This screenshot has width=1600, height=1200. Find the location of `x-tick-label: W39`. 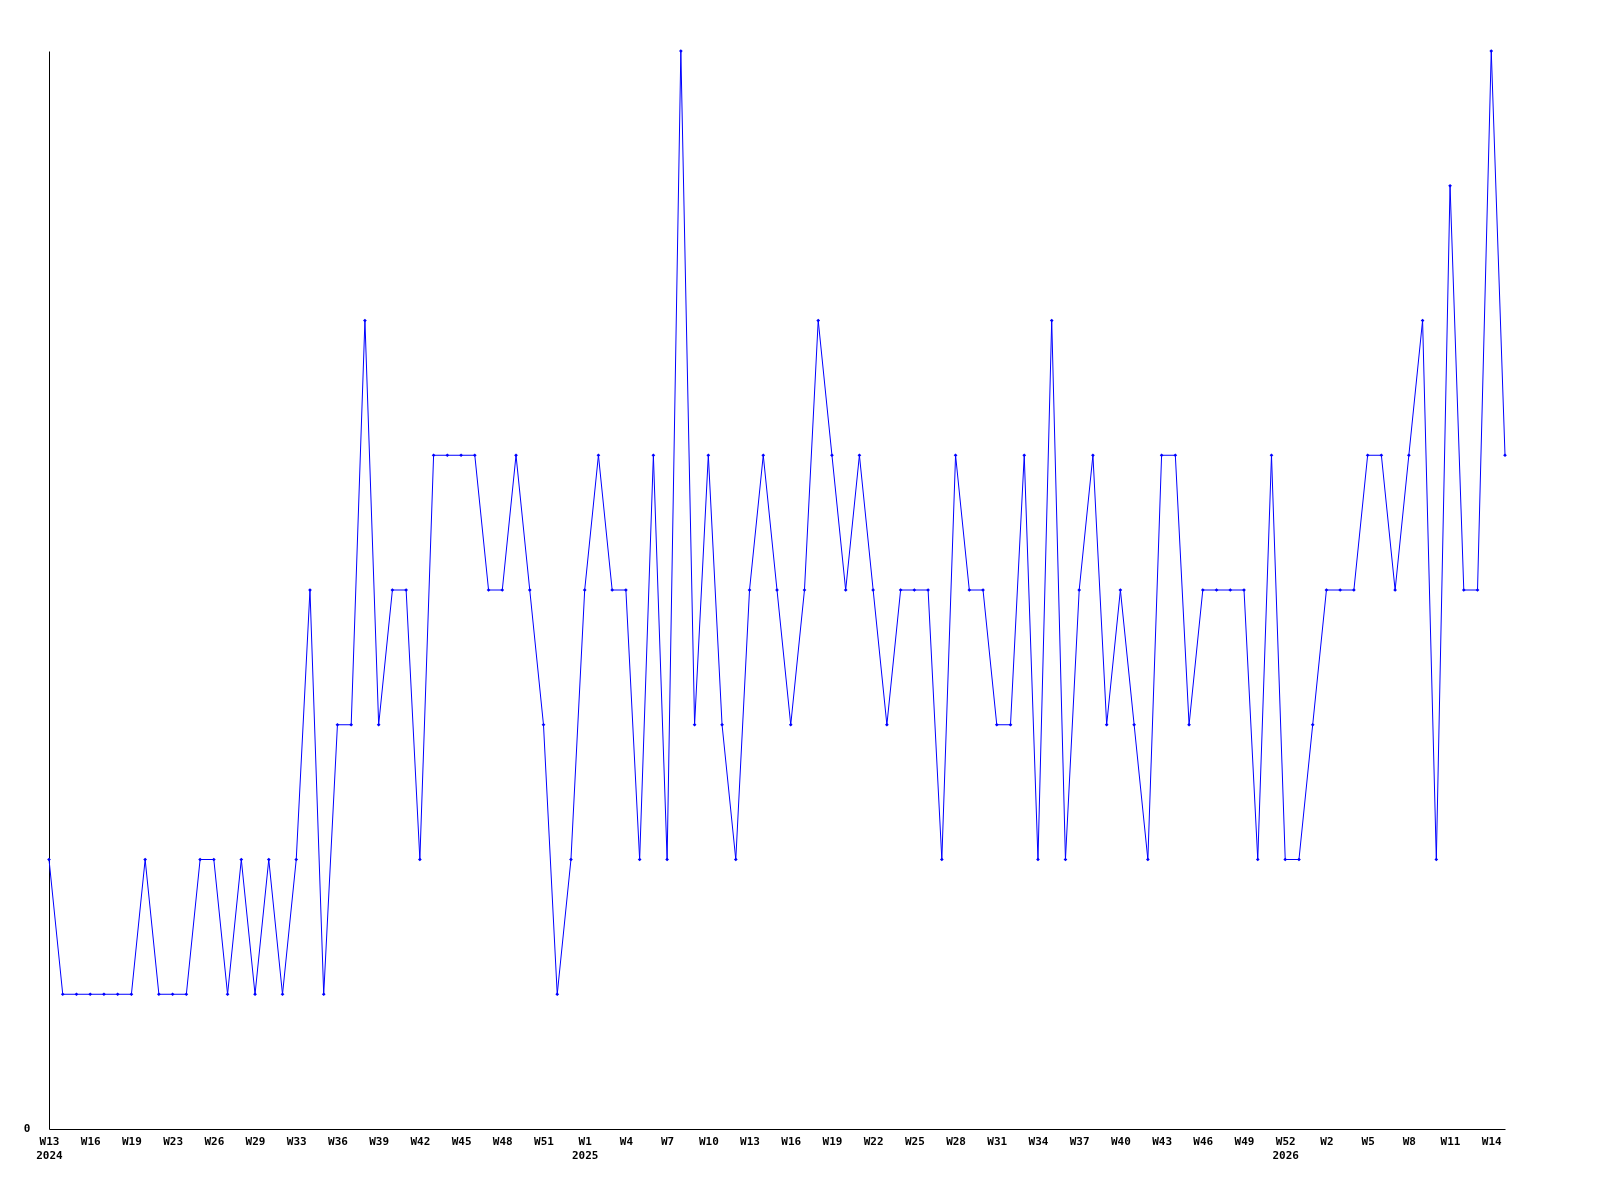

x-tick-label: W39 is located at coordinates (379, 1141).